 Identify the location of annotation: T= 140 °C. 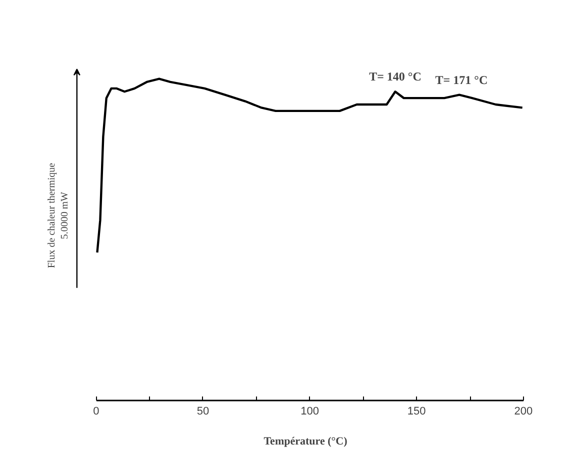
(395, 77).